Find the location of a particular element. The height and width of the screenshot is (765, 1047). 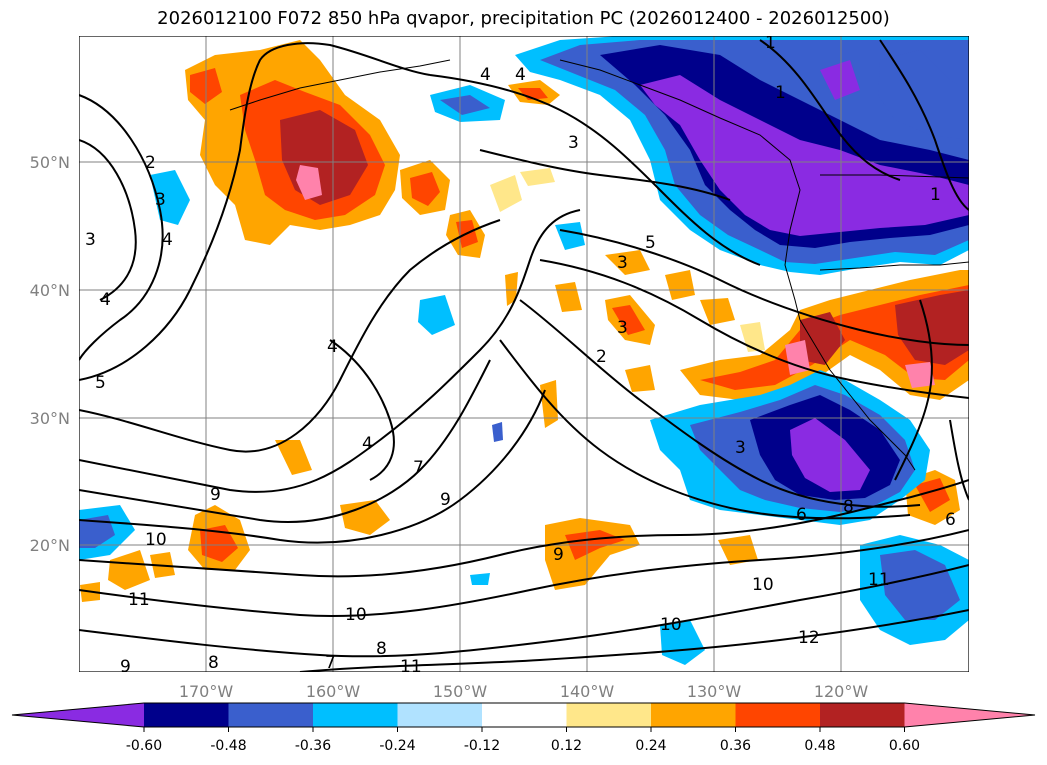

lat-tick-label: 20°N is located at coordinates (50, 545).